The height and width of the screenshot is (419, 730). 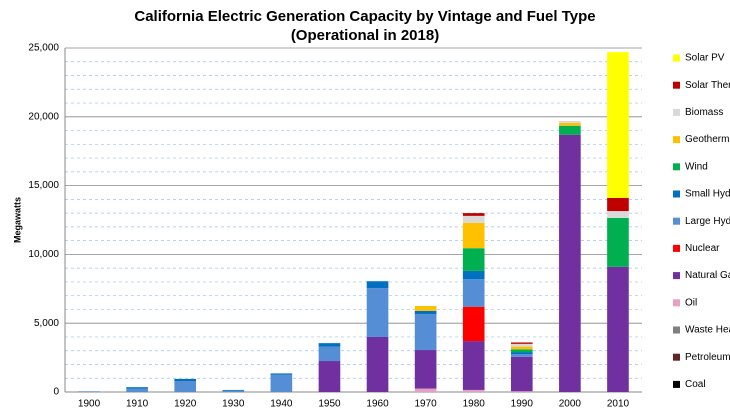 What do you see at coordinates (707, 139) in the screenshot?
I see `legend-label: Geothermal` at bounding box center [707, 139].